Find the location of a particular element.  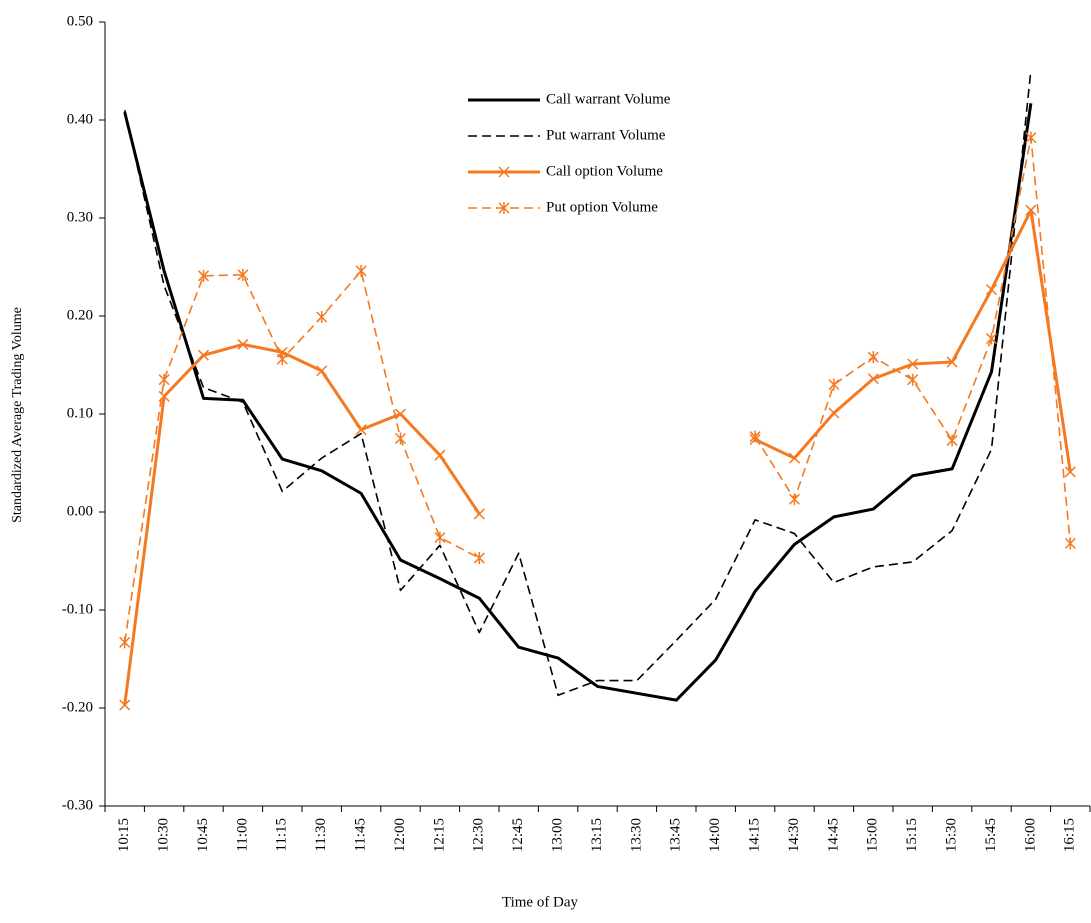

x-tick-label: 13:30 is located at coordinates (636, 835).